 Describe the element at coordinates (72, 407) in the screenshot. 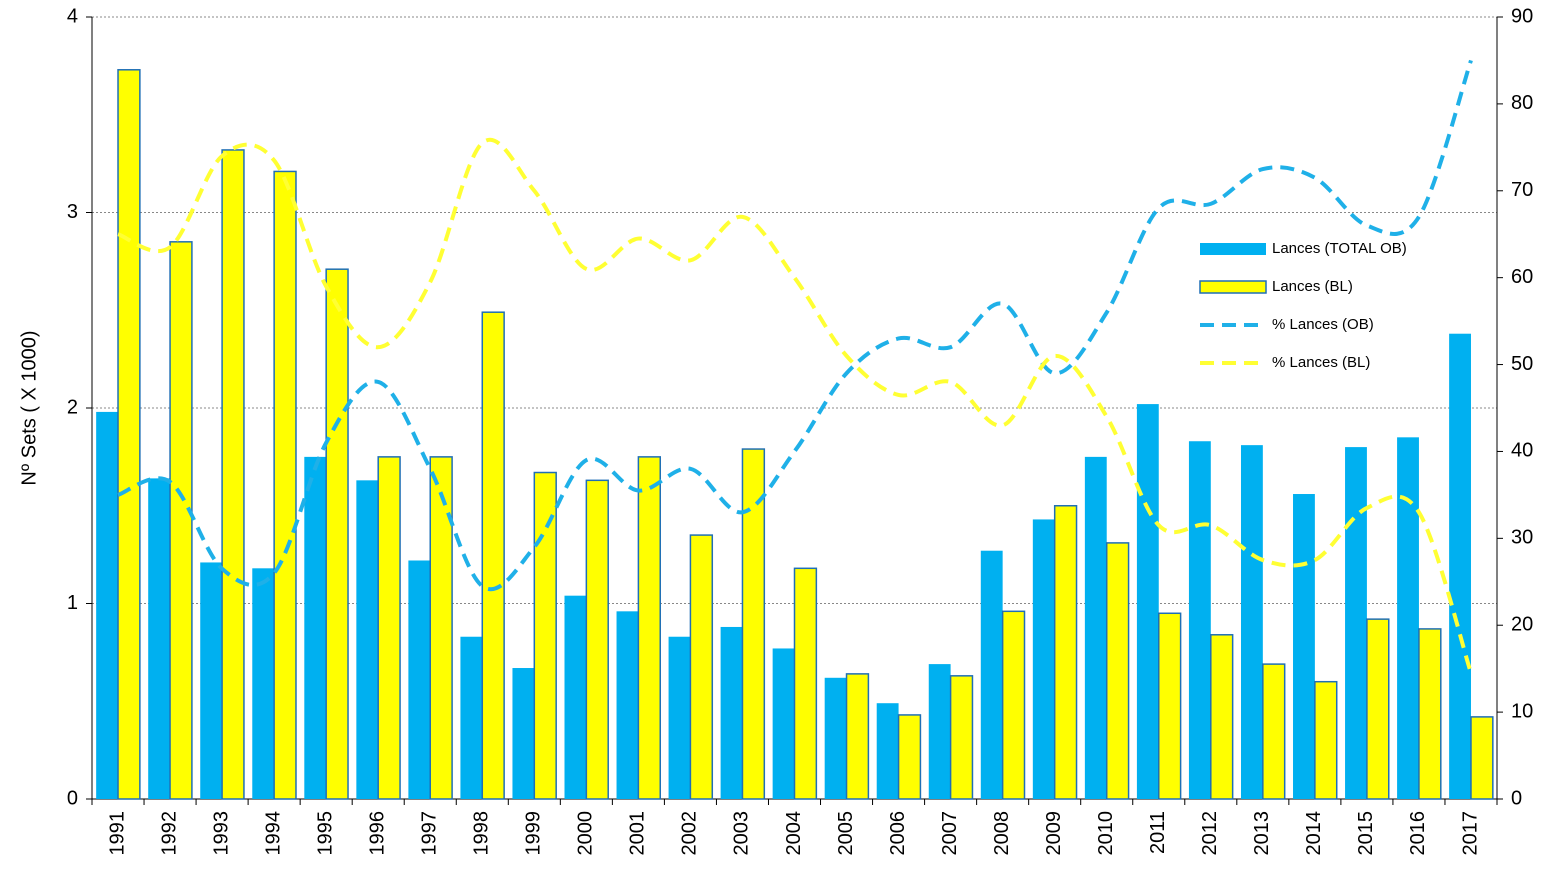

I see `y-tick-label: 2` at that location.